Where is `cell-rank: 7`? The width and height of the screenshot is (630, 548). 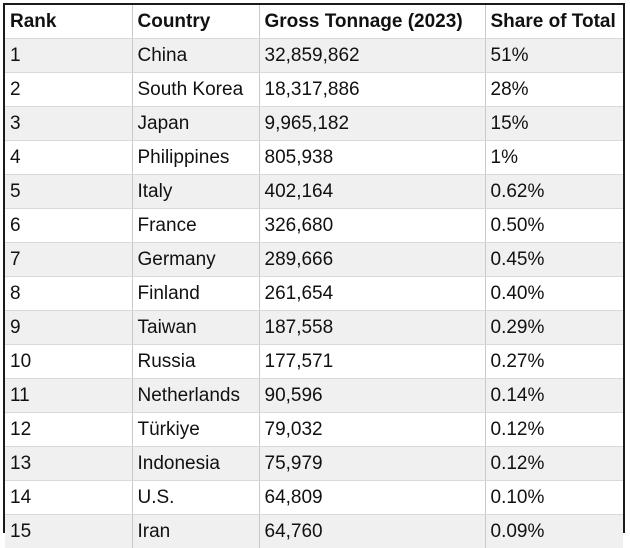
cell-rank: 7 is located at coordinates (68, 260).